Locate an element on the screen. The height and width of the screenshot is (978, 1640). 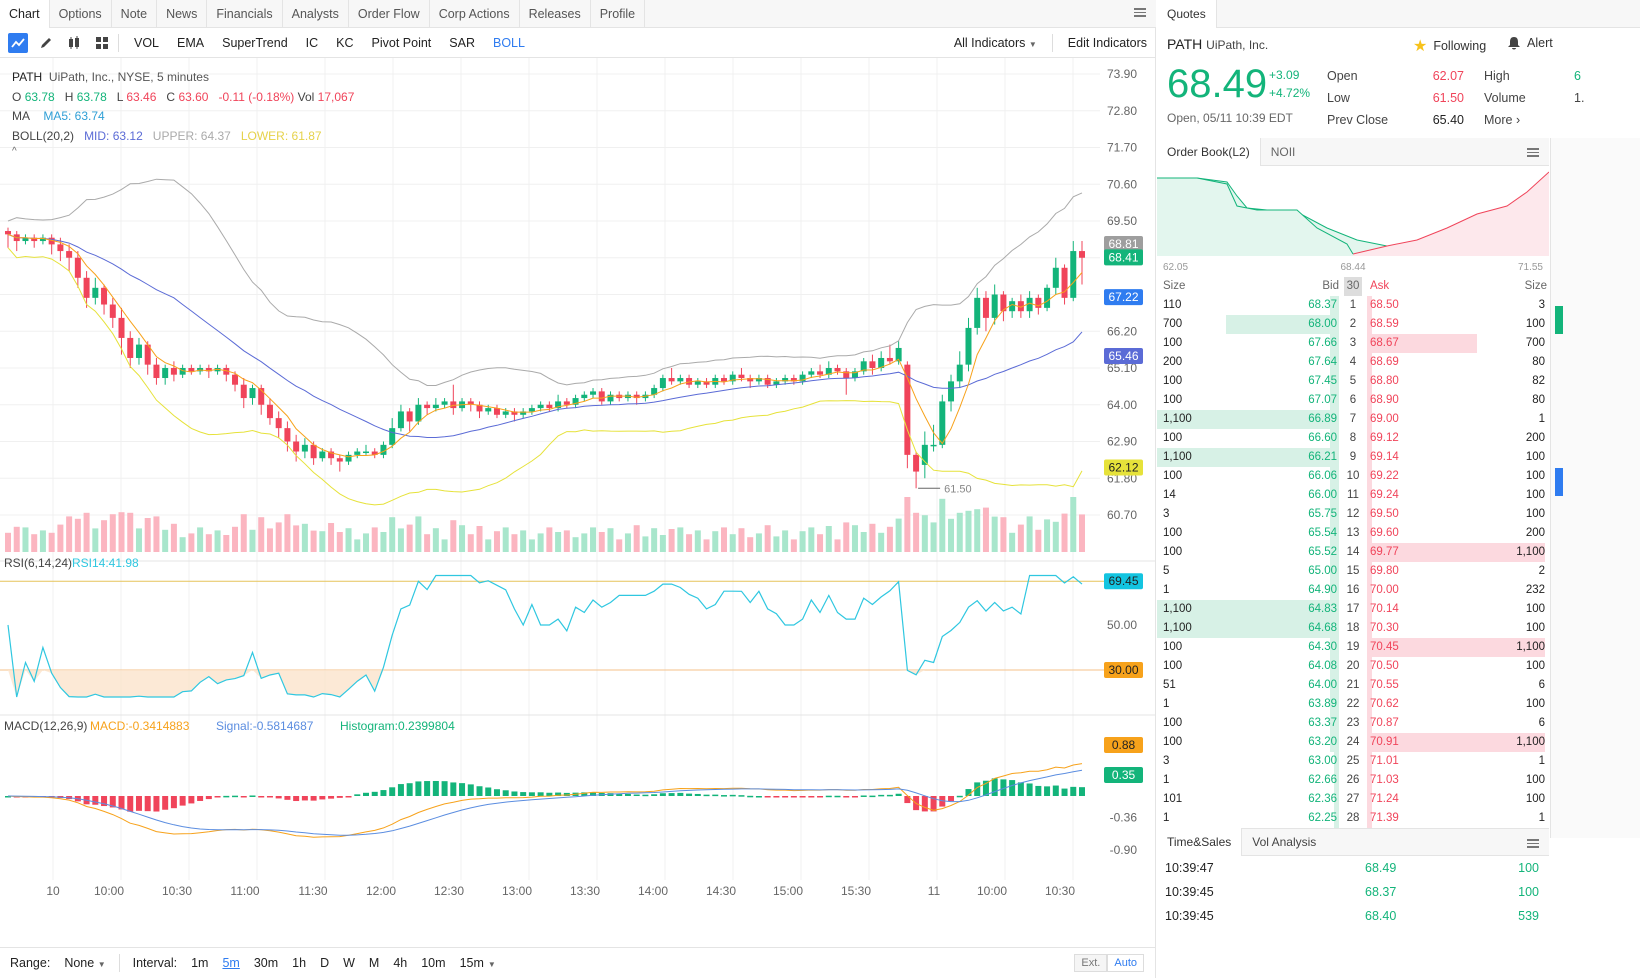
tab-profile: Profile is located at coordinates (618, 14).